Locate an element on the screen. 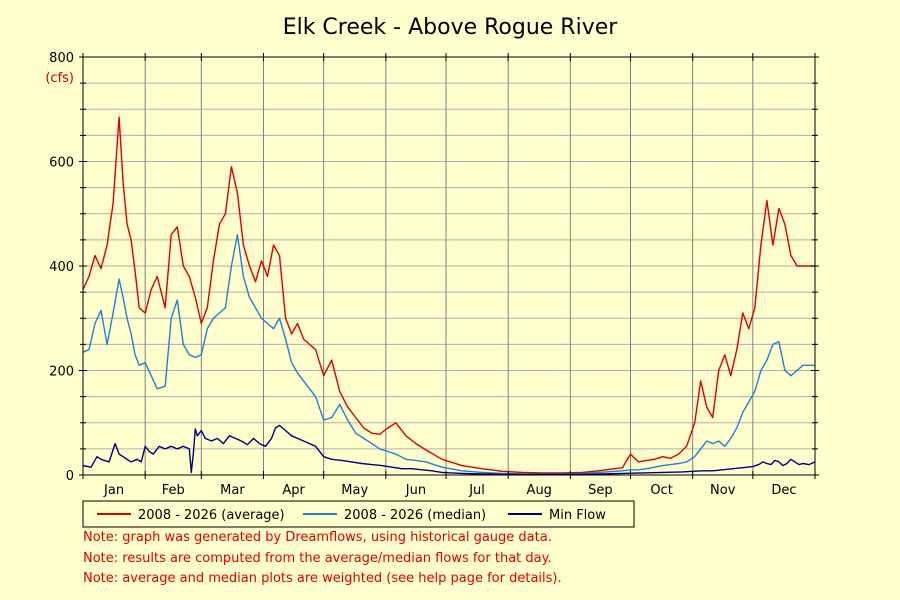  y-tick-label: 200 is located at coordinates (61, 372).